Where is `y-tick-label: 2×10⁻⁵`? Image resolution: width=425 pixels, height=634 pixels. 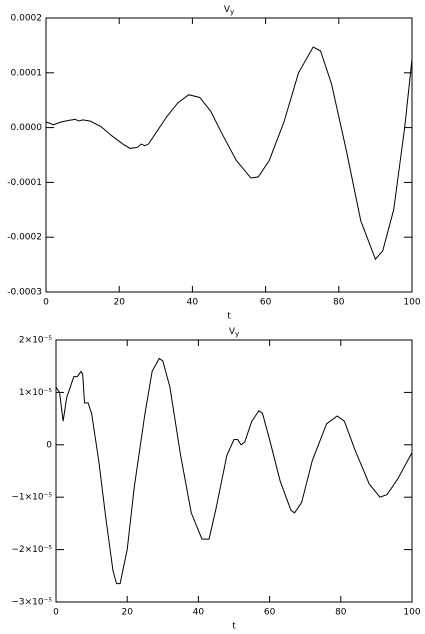
y-tick-label: 2×10⁻⁵ is located at coordinates (35, 341).